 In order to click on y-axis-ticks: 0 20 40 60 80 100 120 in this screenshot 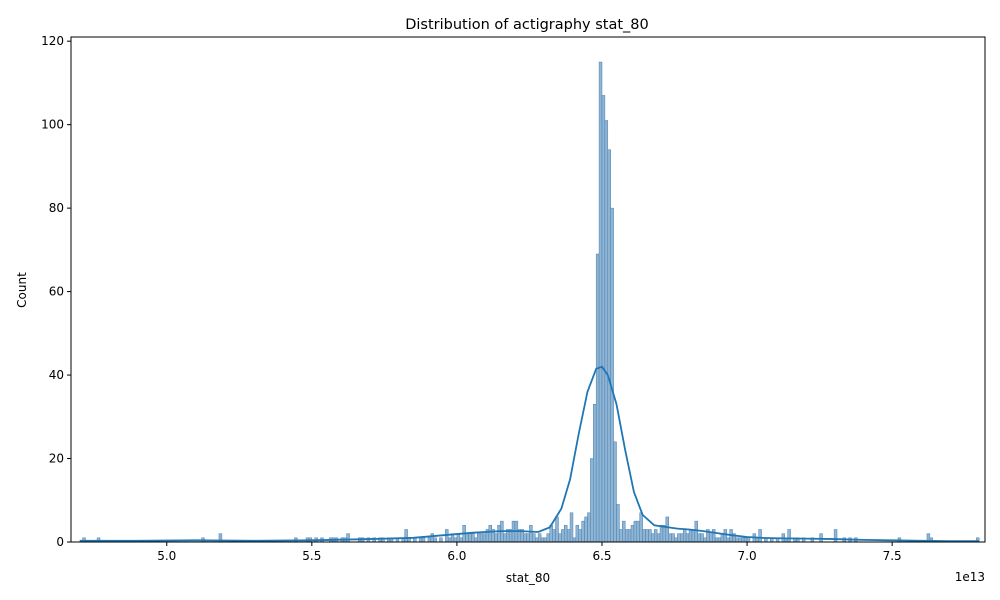, I will do `click(56, 291)`.